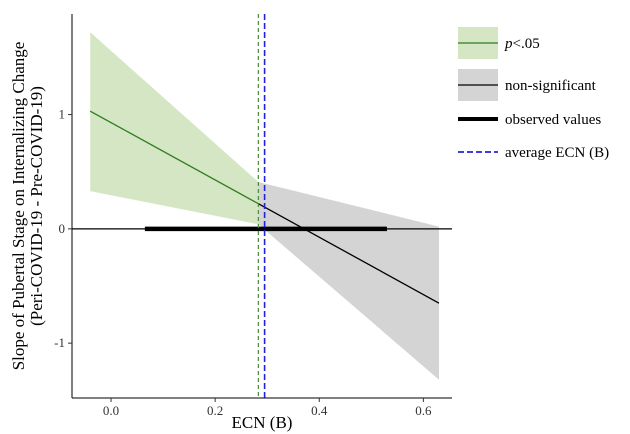 Image resolution: width=630 pixels, height=434 pixels. What do you see at coordinates (111, 410) in the screenshot?
I see `x-tick-label: 0.0` at bounding box center [111, 410].